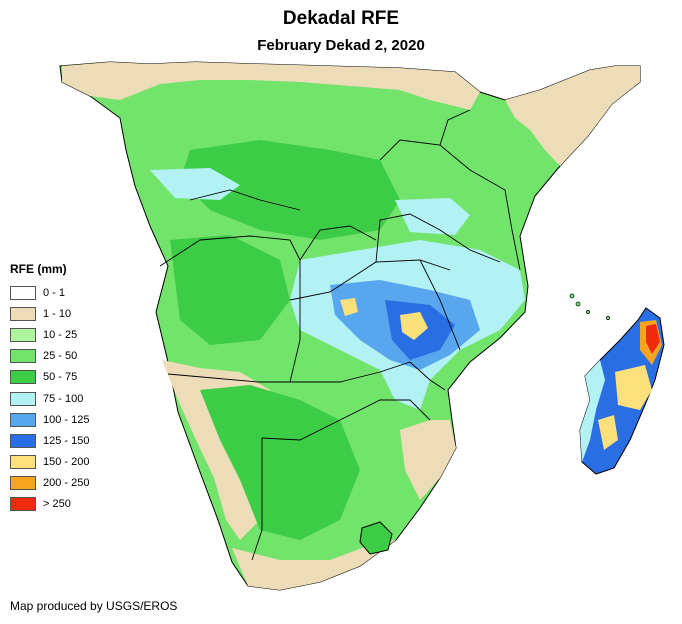  What do you see at coordinates (432, 216) in the screenshot?
I see `moist-patch-east` at bounding box center [432, 216].